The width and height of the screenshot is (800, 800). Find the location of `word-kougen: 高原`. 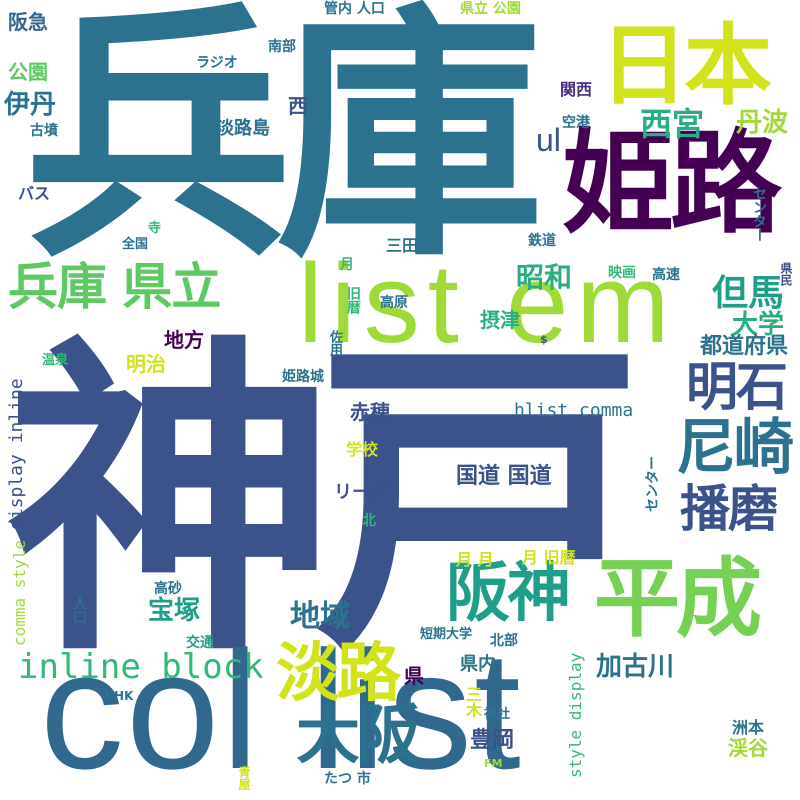

word-kougen: 高原 is located at coordinates (394, 303).